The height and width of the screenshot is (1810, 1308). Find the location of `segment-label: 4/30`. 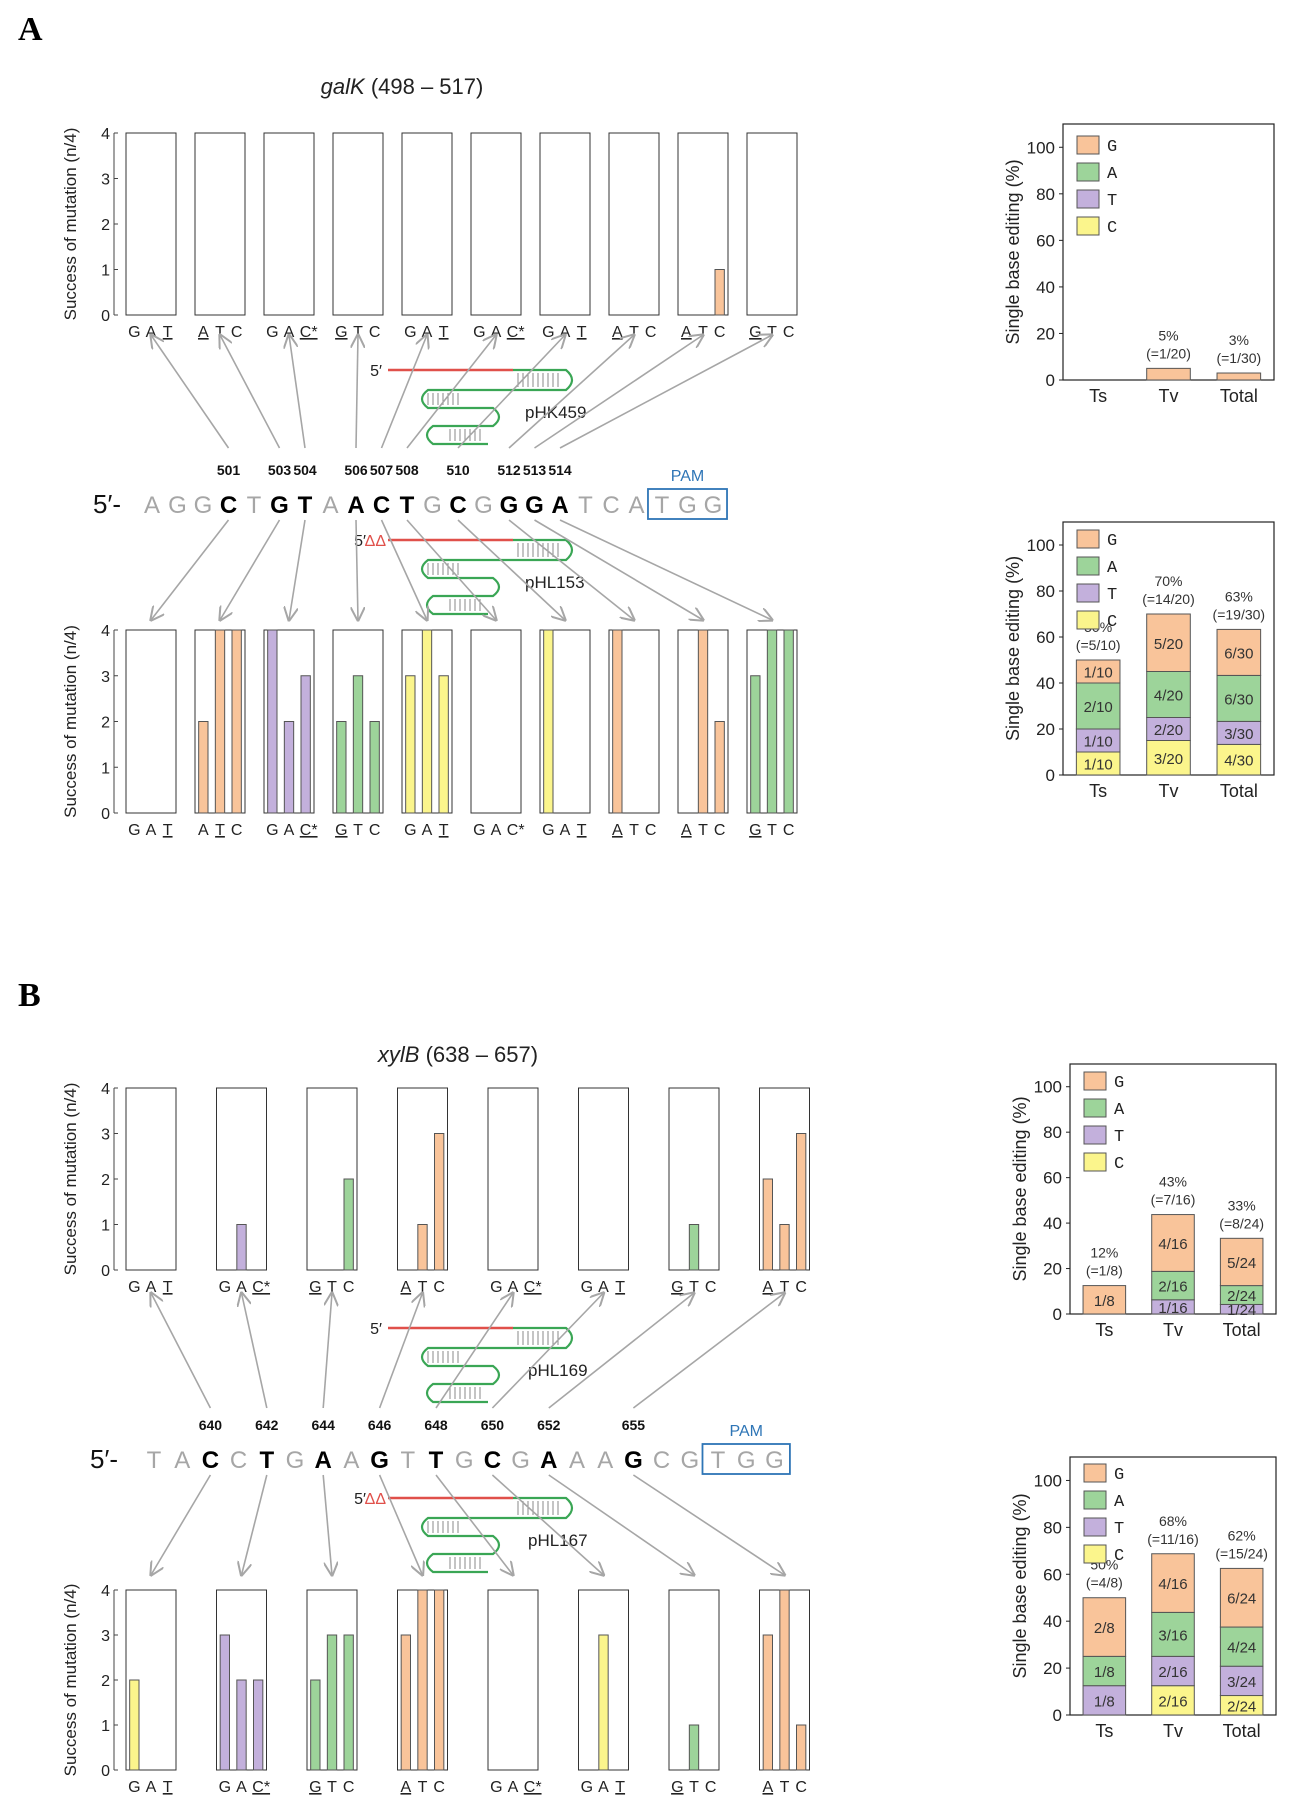

segment-label: 4/30 is located at coordinates (1238, 761).